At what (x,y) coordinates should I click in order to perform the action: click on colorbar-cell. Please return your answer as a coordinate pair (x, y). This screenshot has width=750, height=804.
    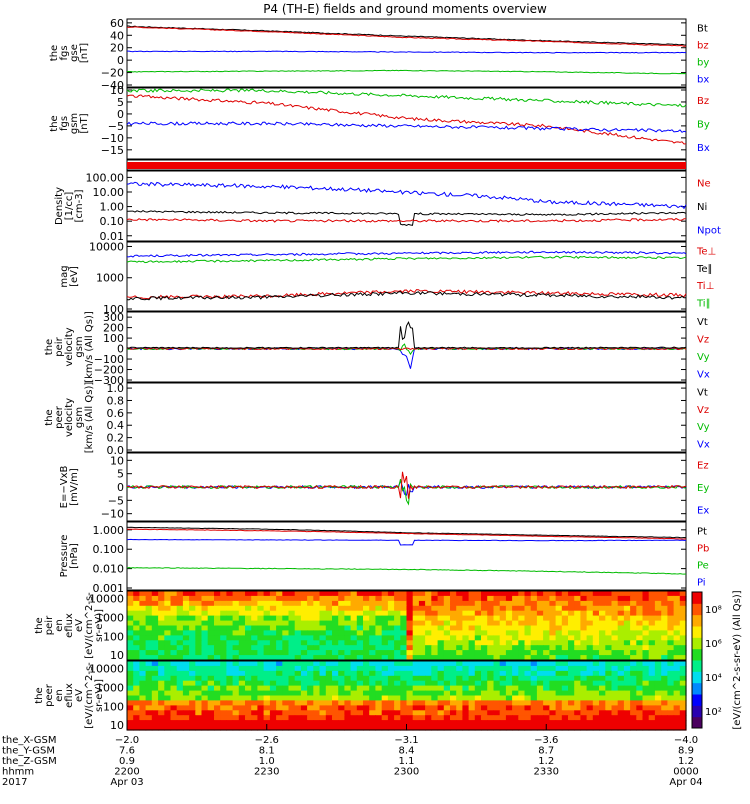
    Looking at the image, I should click on (697, 654).